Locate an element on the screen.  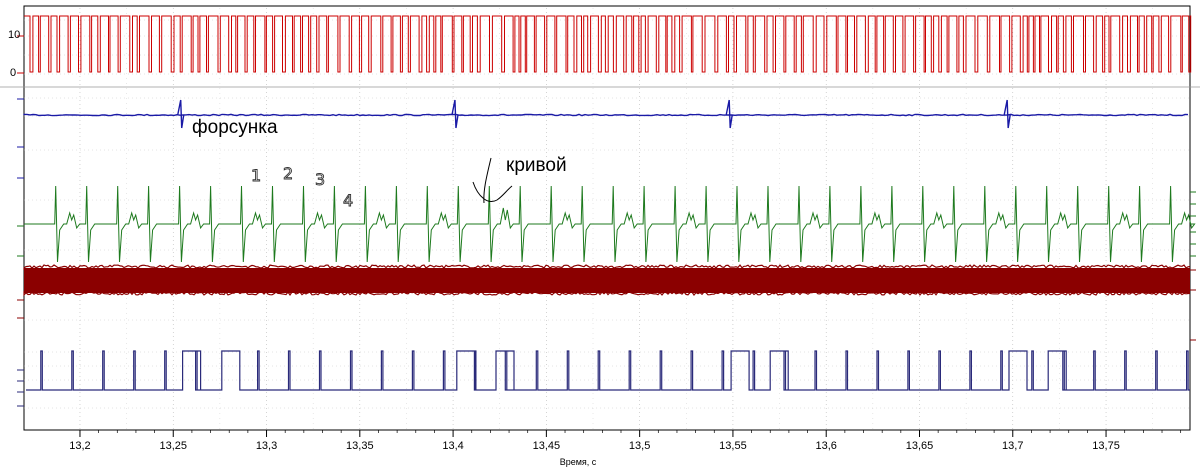
annotation-cylinder-2: 2 is located at coordinates (288, 173).